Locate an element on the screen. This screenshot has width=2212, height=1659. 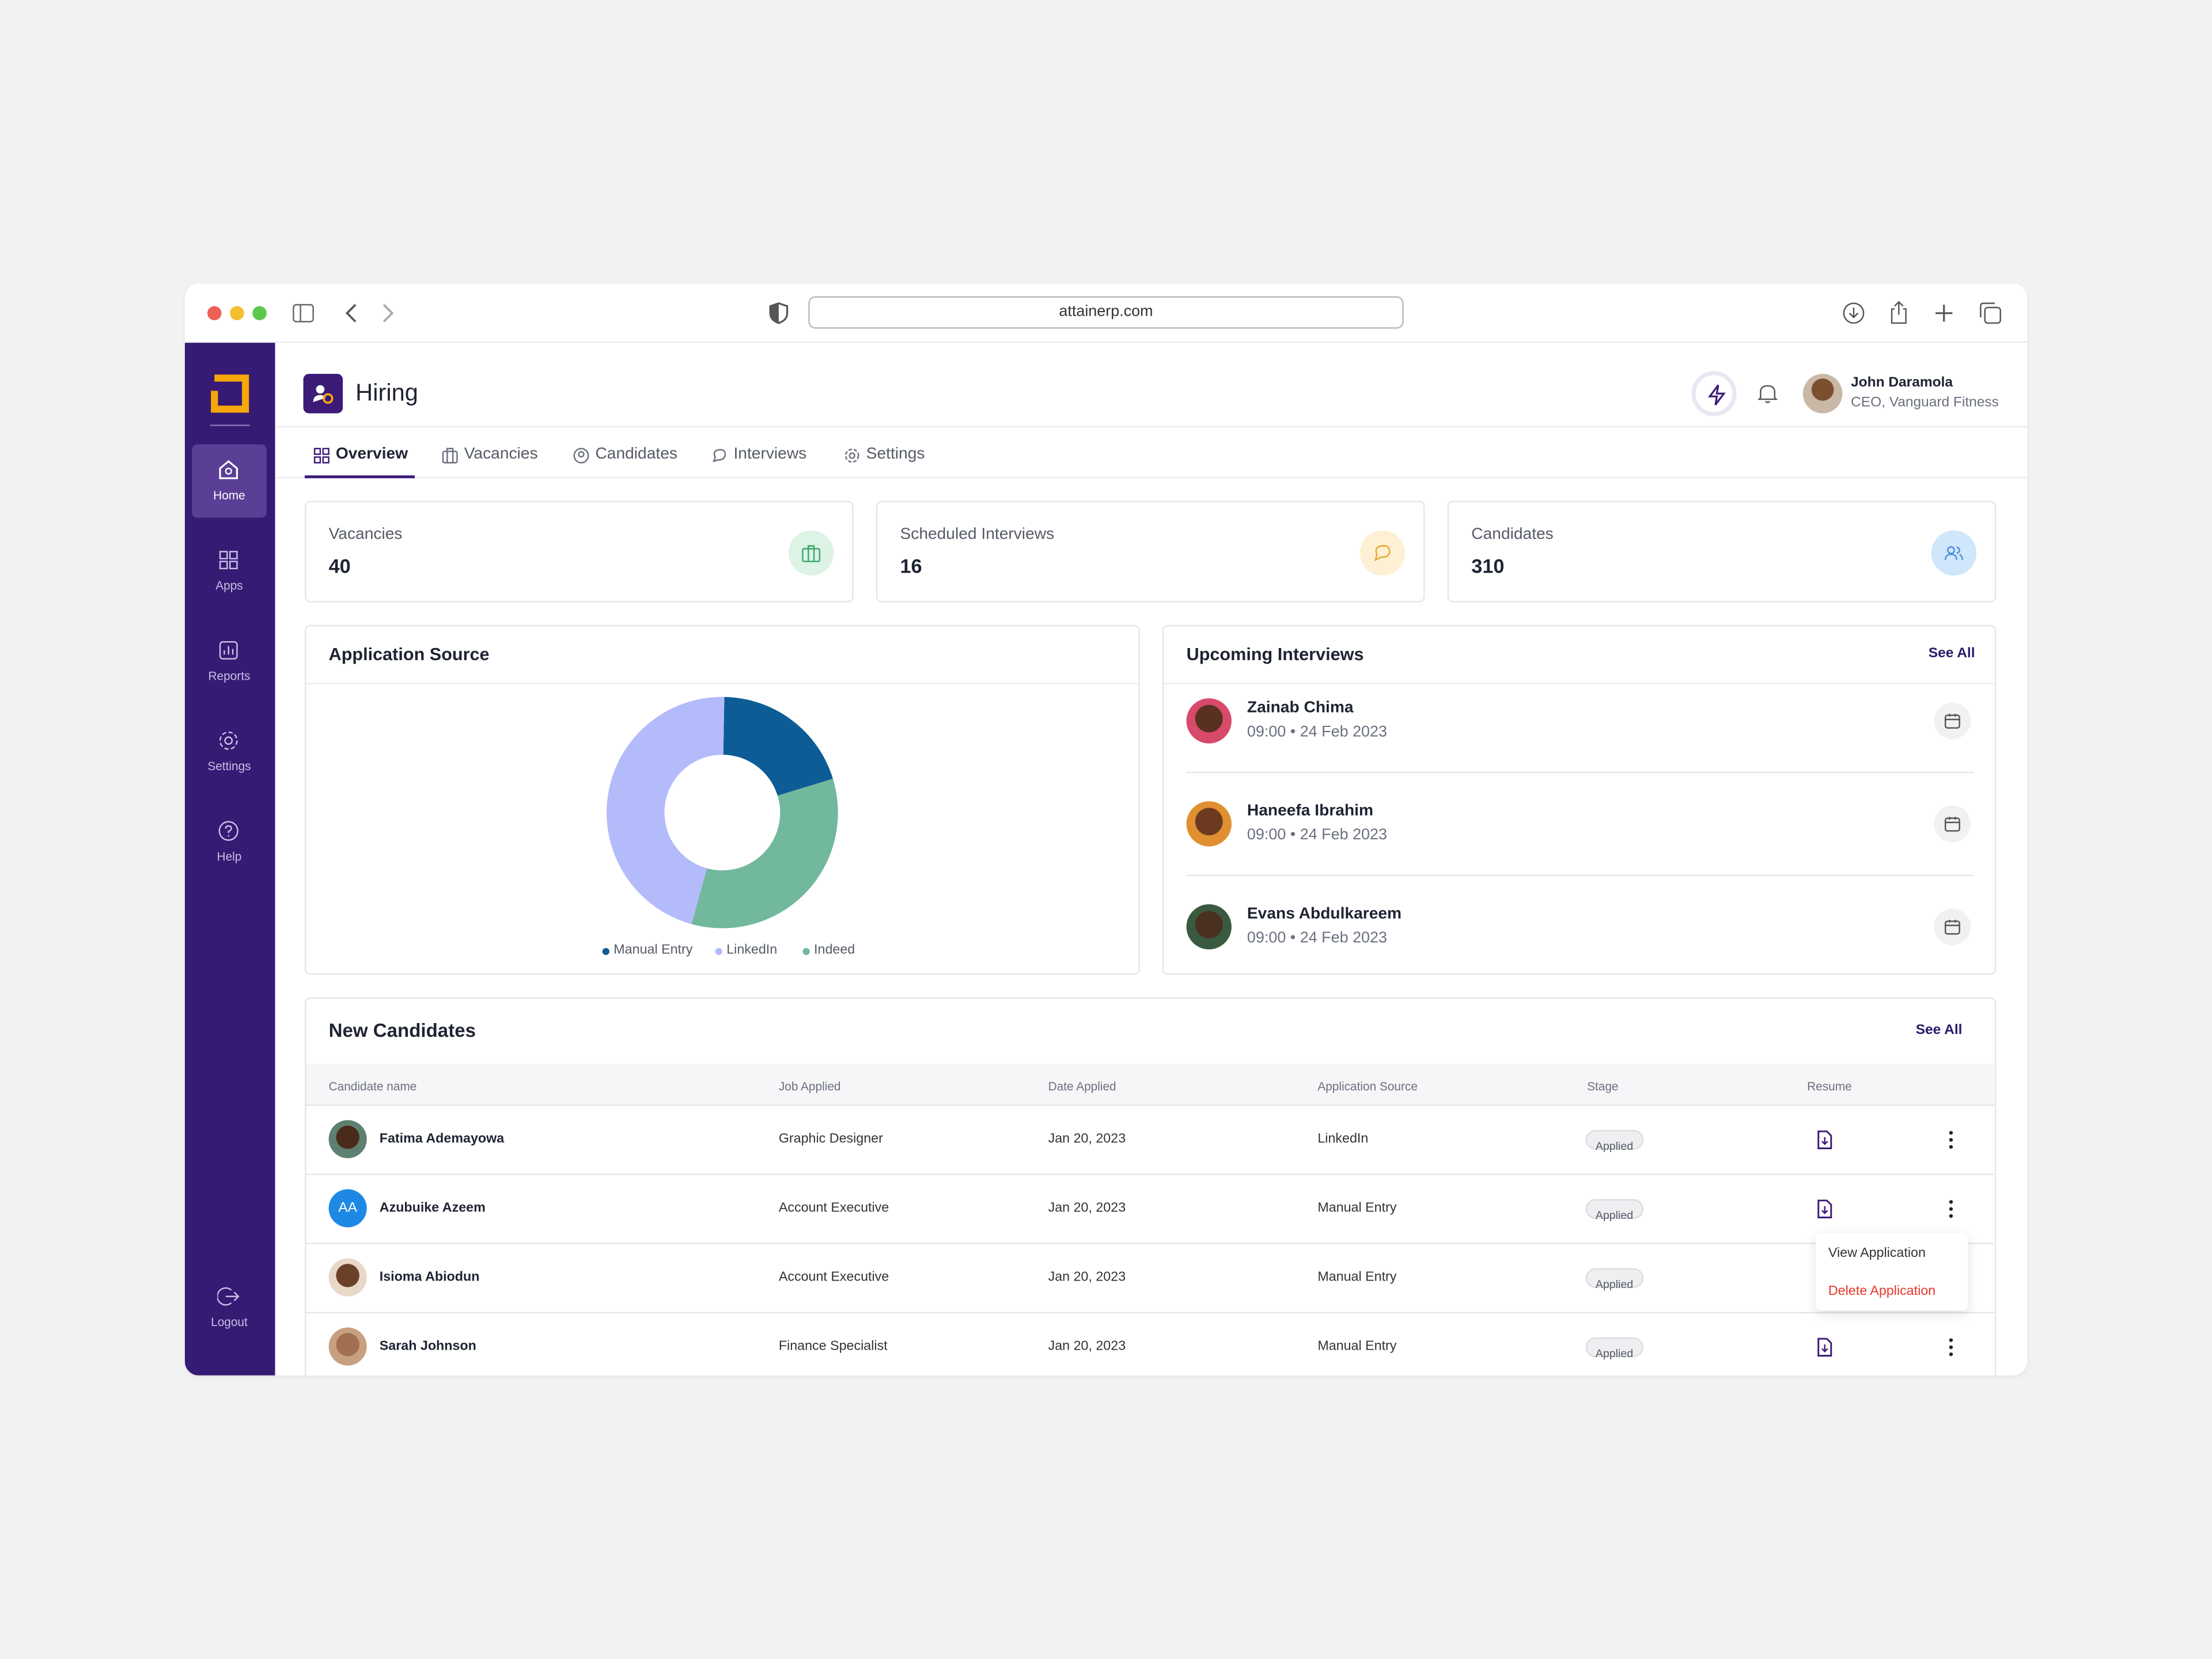
view-application: View Application is located at coordinates (1877, 1253).